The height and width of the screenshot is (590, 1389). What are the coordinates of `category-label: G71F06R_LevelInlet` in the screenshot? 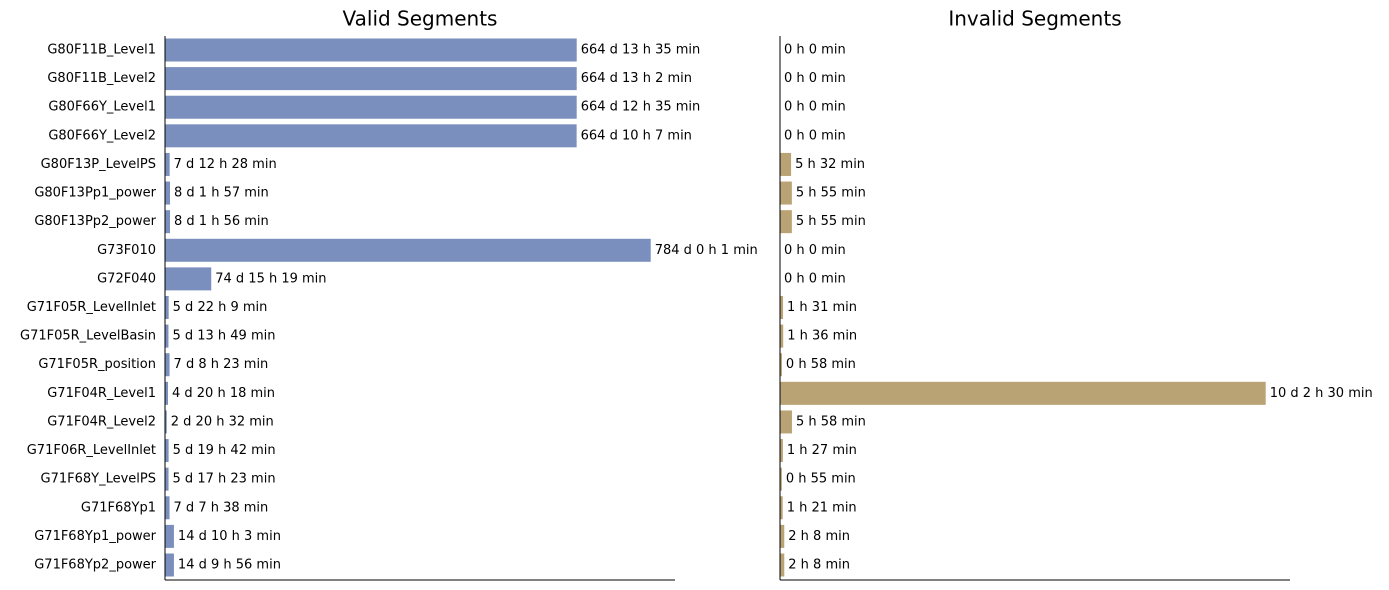 It's located at (91, 450).